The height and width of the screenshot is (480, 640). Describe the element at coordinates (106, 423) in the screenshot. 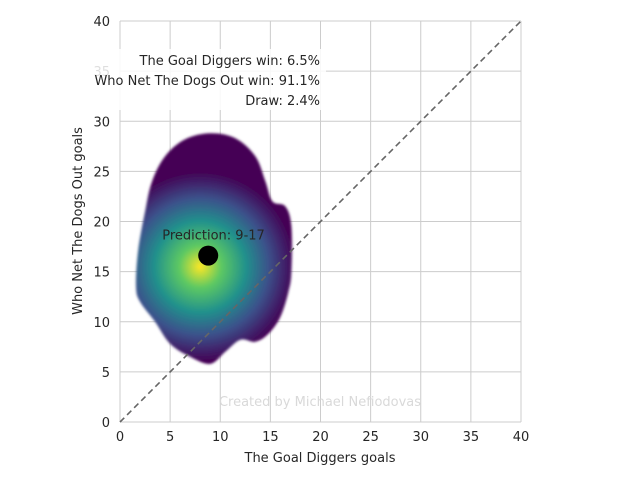

I see `y-tick-label-0: 0` at that location.